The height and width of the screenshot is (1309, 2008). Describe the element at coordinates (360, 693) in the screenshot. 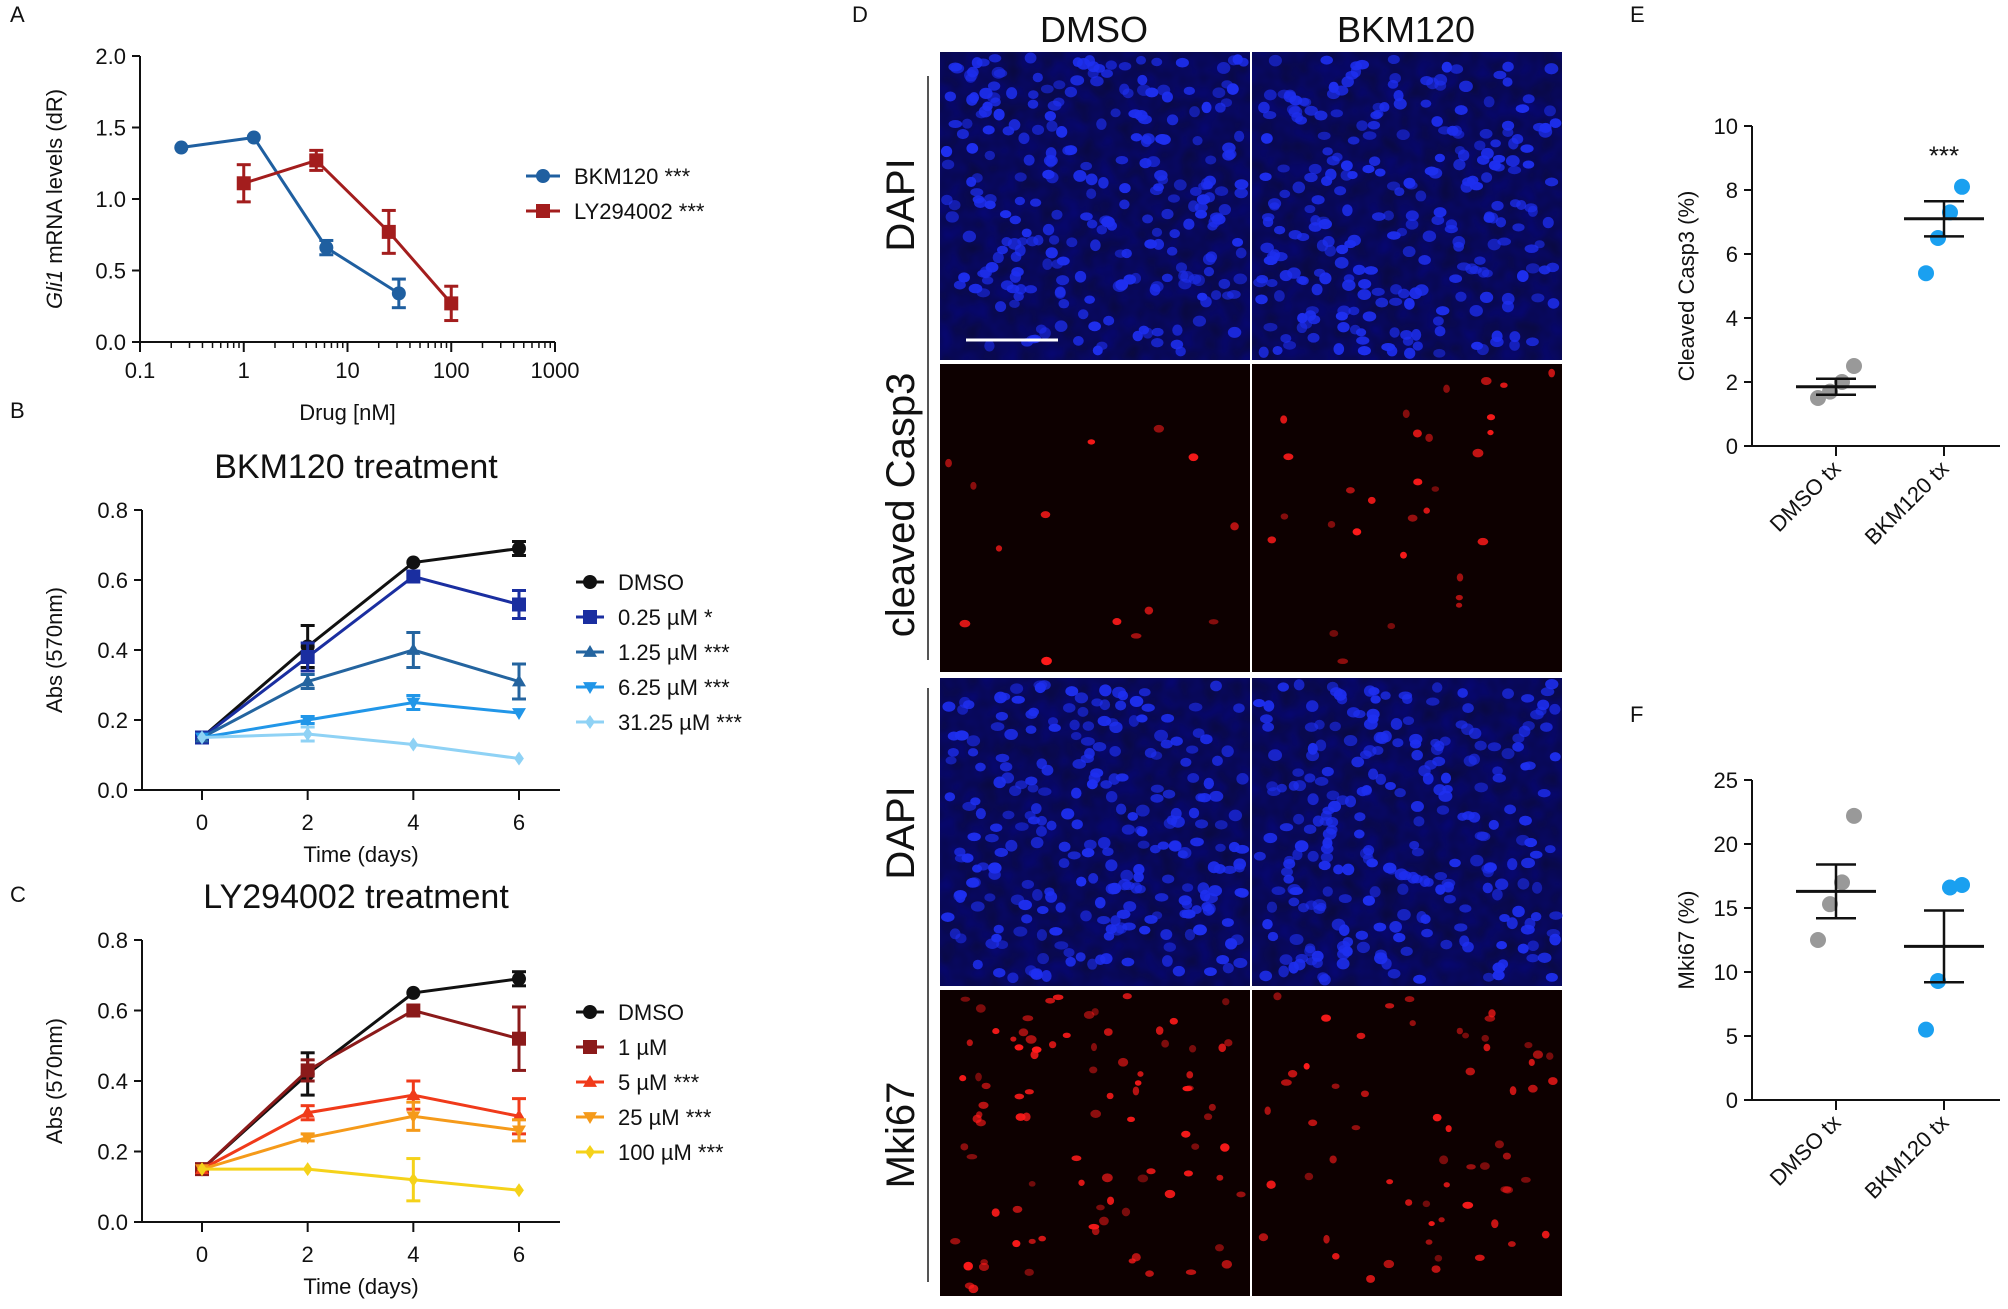

I see `b-series-line` at that location.